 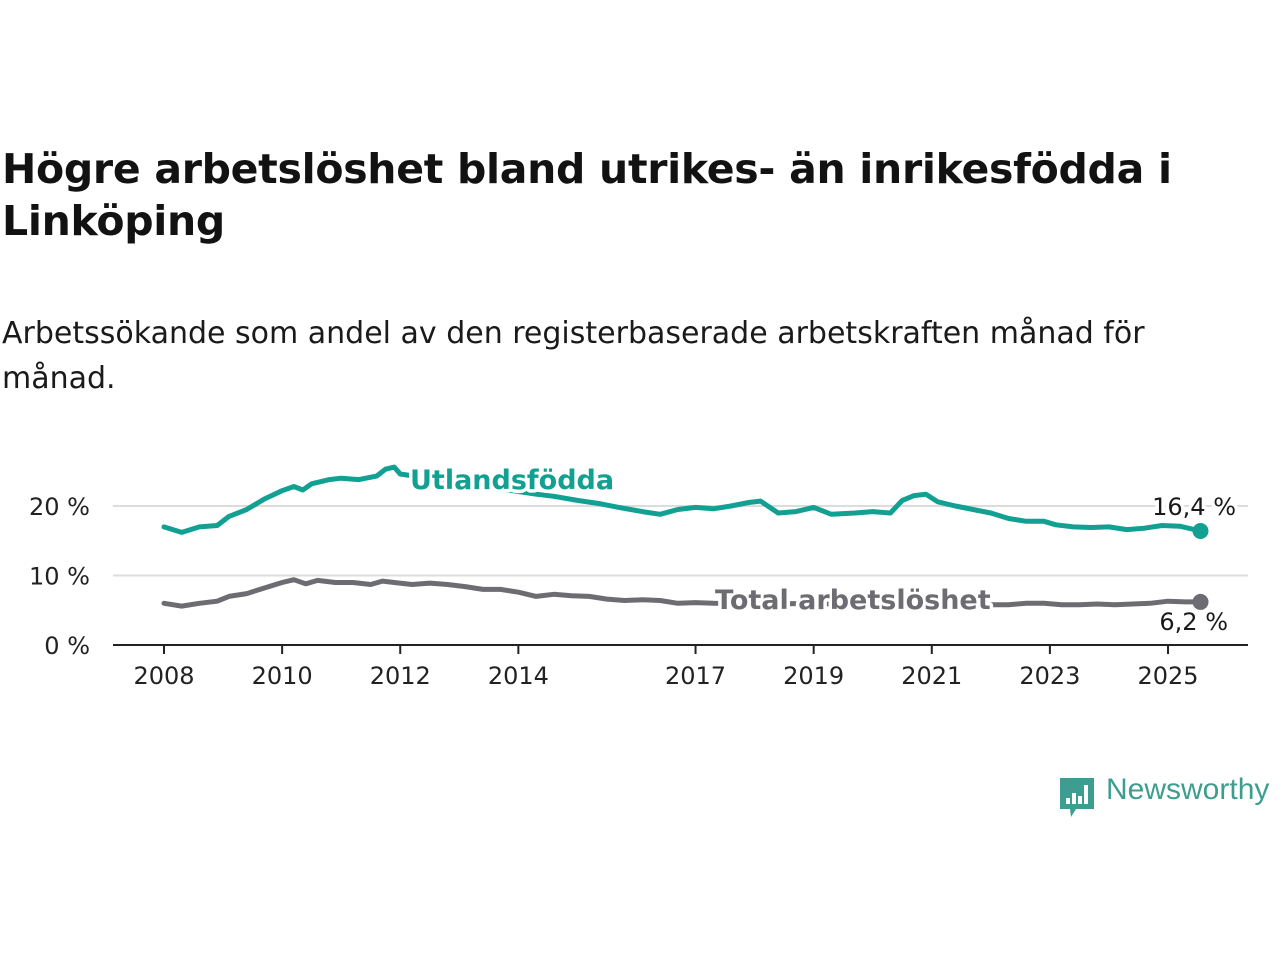 What do you see at coordinates (512, 480) in the screenshot?
I see `series-label-utlandsfodda: Utlandsfödda` at bounding box center [512, 480].